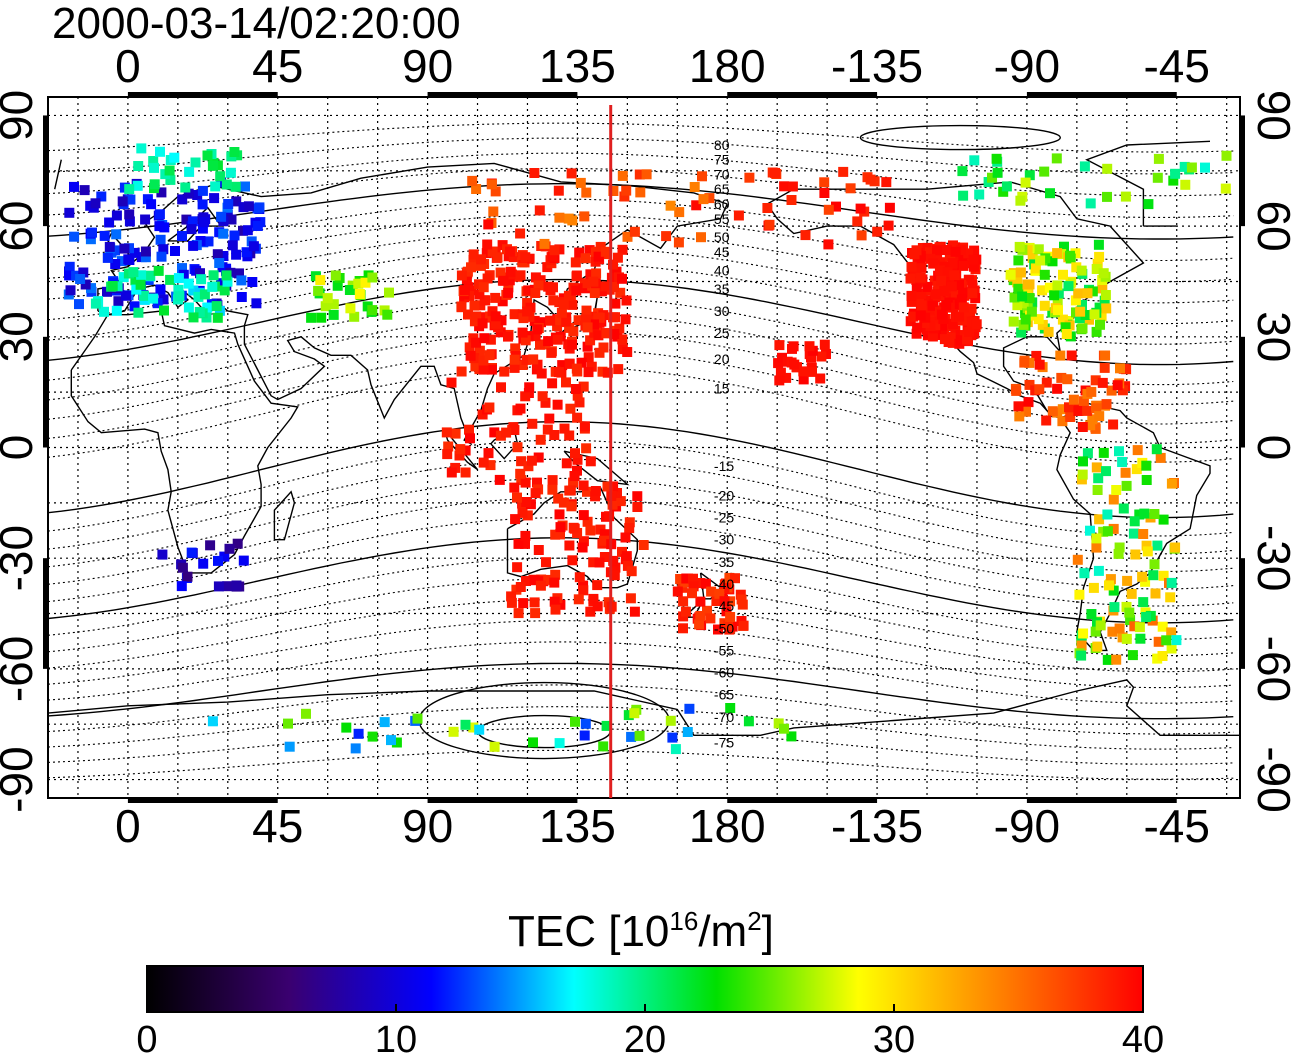 The image size is (1292, 1057). Describe the element at coordinates (641, 931) in the screenshot. I see `colorbar-title: TEC [1016/m2]` at that location.